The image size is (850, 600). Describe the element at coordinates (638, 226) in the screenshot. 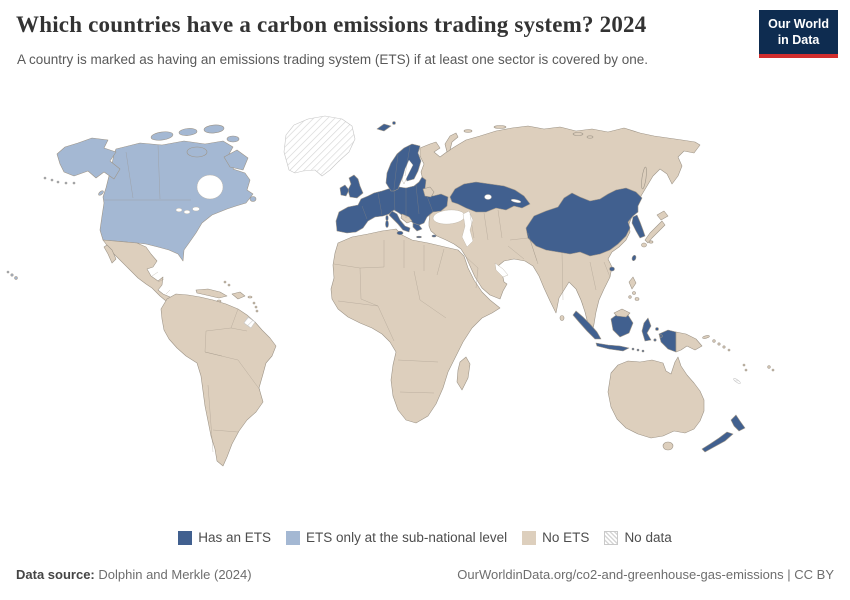

I see `region-south-korea` at that location.